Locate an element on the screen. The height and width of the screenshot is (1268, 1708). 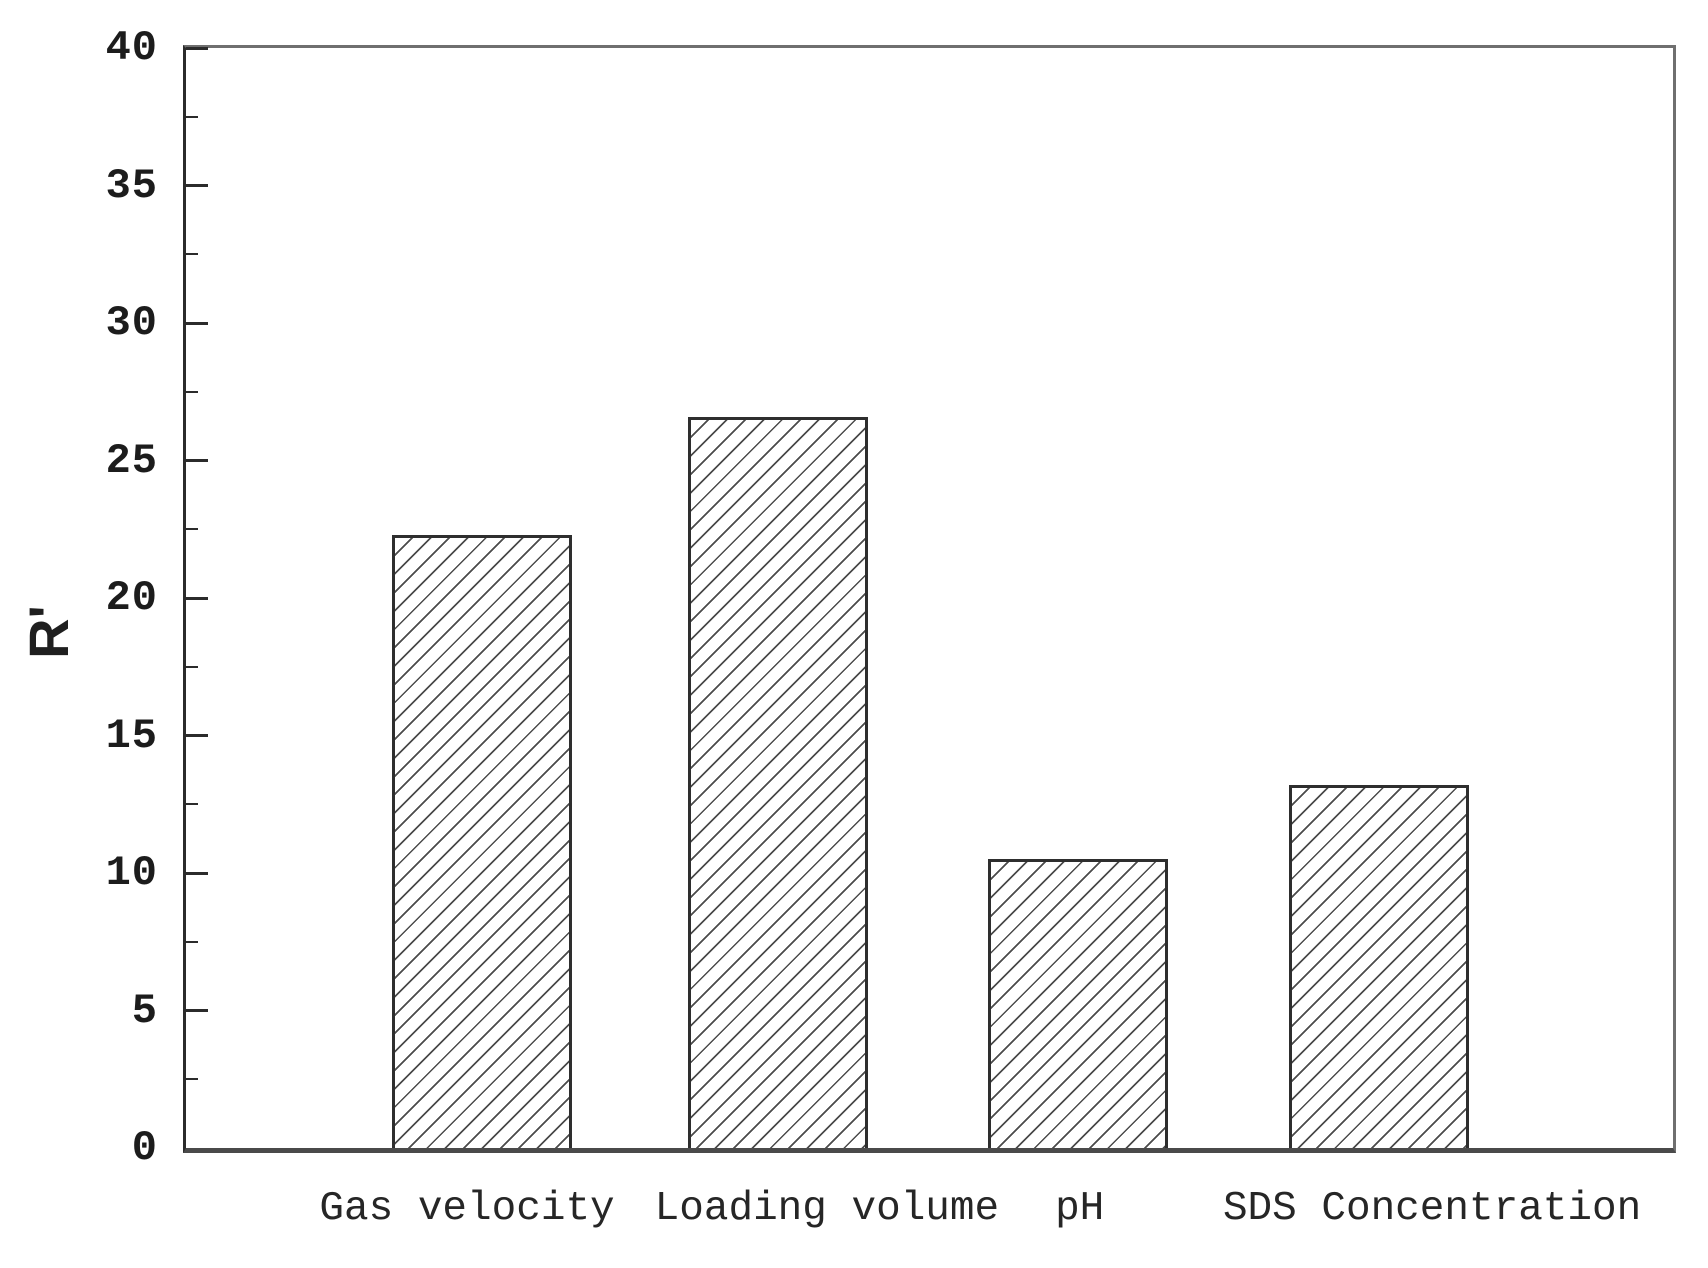
y-tick-label-40: 40 is located at coordinates (131, 48).